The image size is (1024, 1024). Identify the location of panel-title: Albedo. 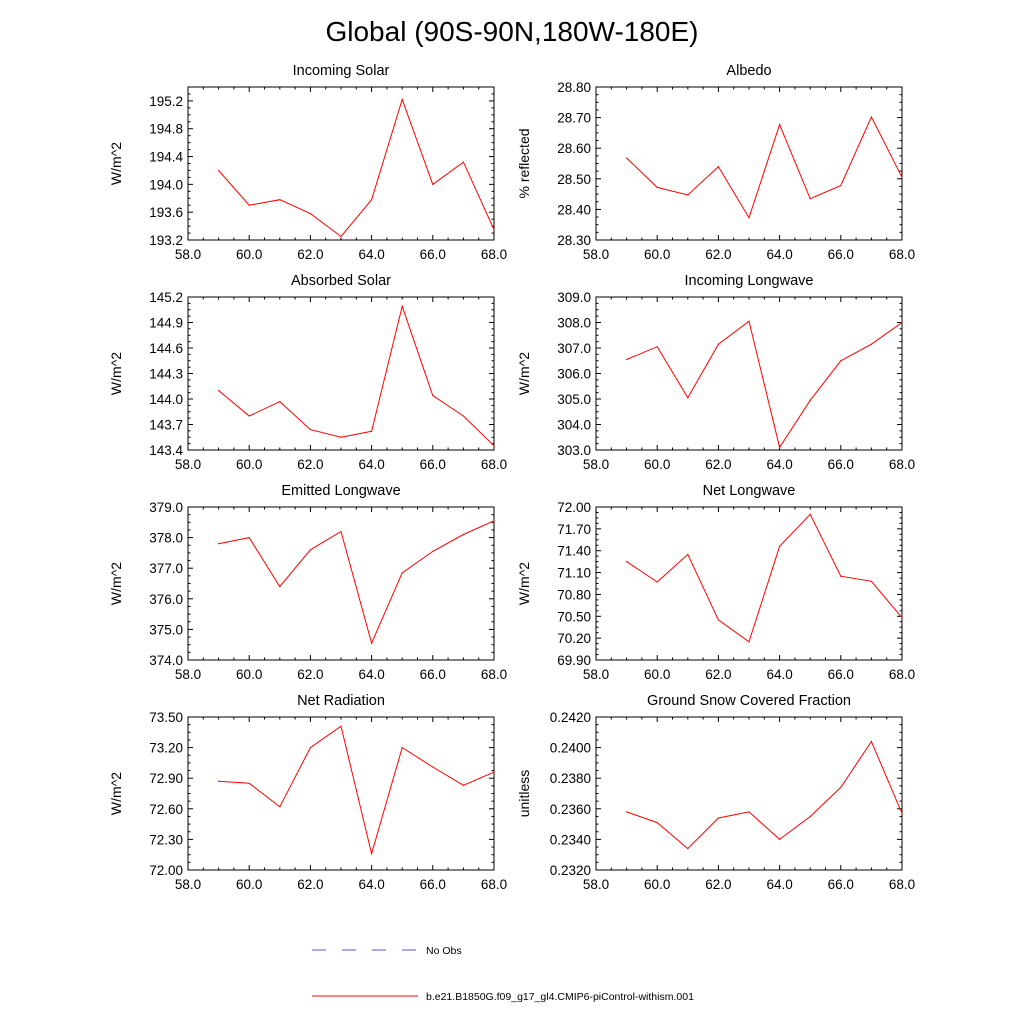
(748, 71).